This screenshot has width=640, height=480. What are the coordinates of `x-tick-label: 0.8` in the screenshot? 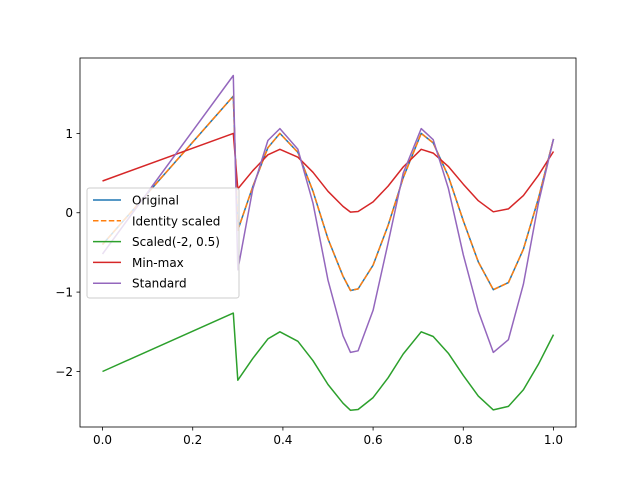 It's located at (463, 440).